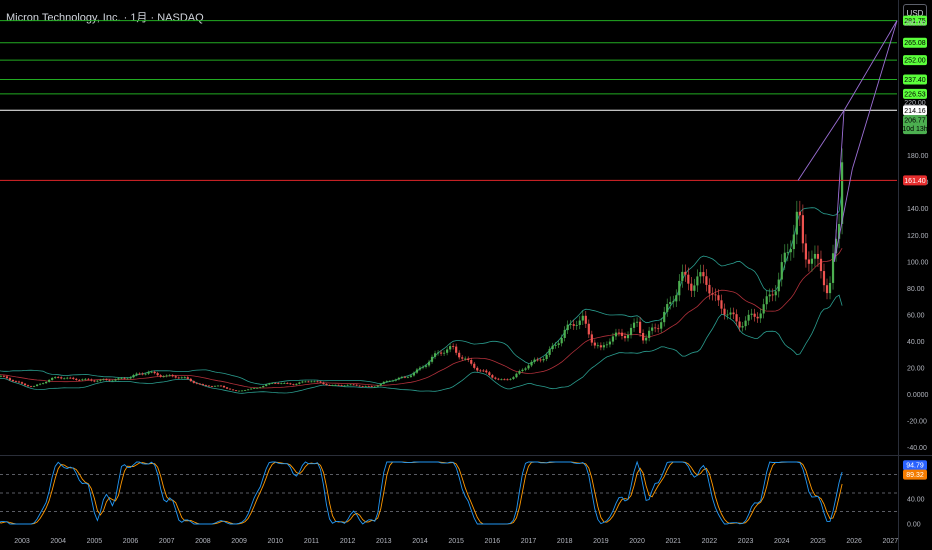 The height and width of the screenshot is (550, 932). What do you see at coordinates (916, 368) in the screenshot?
I see `y-tick-label: 20.00` at bounding box center [916, 368].